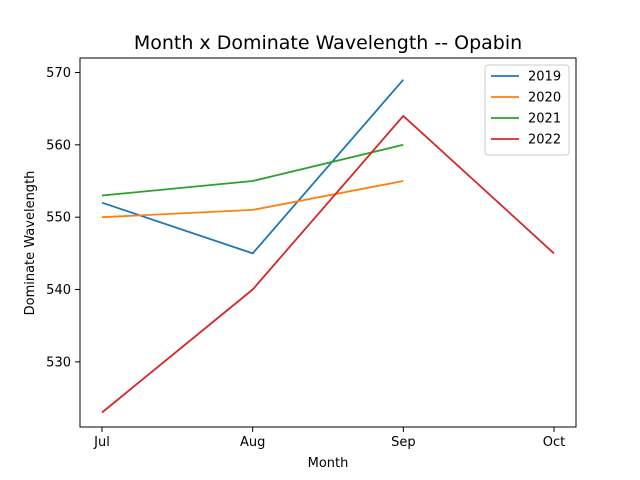 The image size is (640, 480). What do you see at coordinates (403, 442) in the screenshot?
I see `x-tick-label: Sep` at bounding box center [403, 442].